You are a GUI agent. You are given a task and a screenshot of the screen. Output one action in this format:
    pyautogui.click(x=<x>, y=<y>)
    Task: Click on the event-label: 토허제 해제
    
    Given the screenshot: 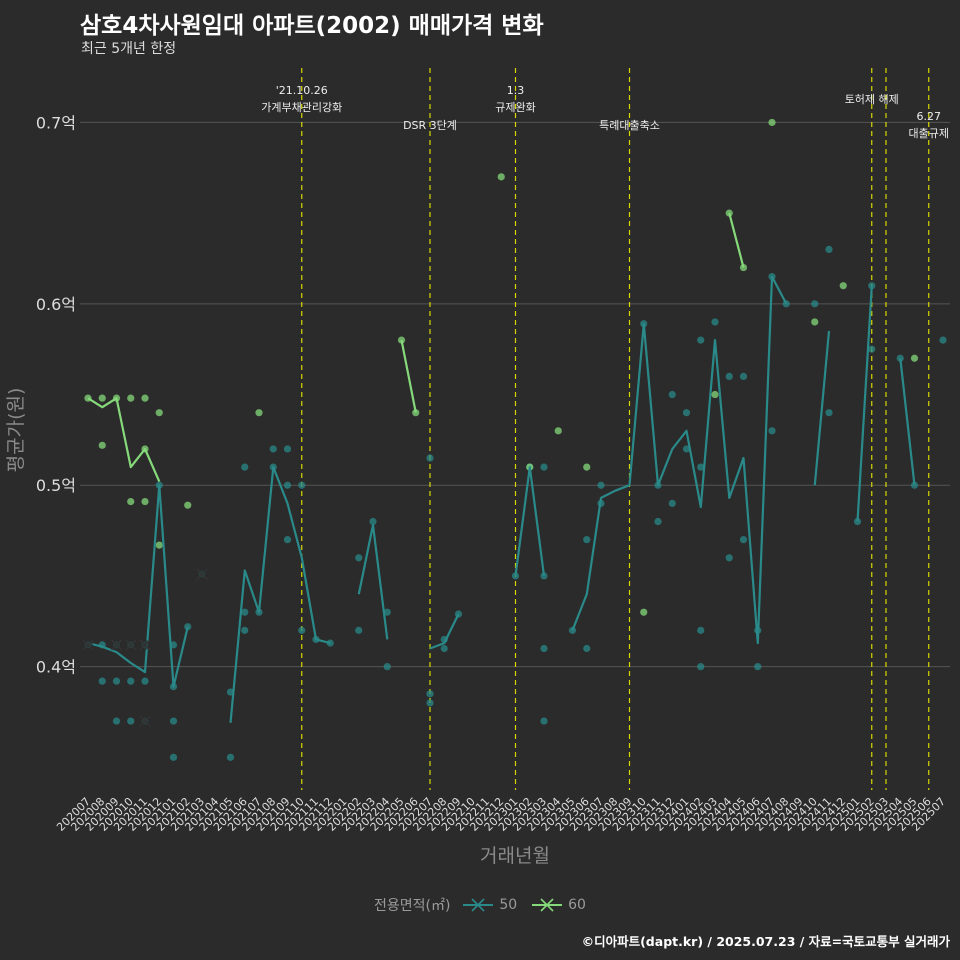 What is the action you would take?
    pyautogui.click(x=872, y=99)
    